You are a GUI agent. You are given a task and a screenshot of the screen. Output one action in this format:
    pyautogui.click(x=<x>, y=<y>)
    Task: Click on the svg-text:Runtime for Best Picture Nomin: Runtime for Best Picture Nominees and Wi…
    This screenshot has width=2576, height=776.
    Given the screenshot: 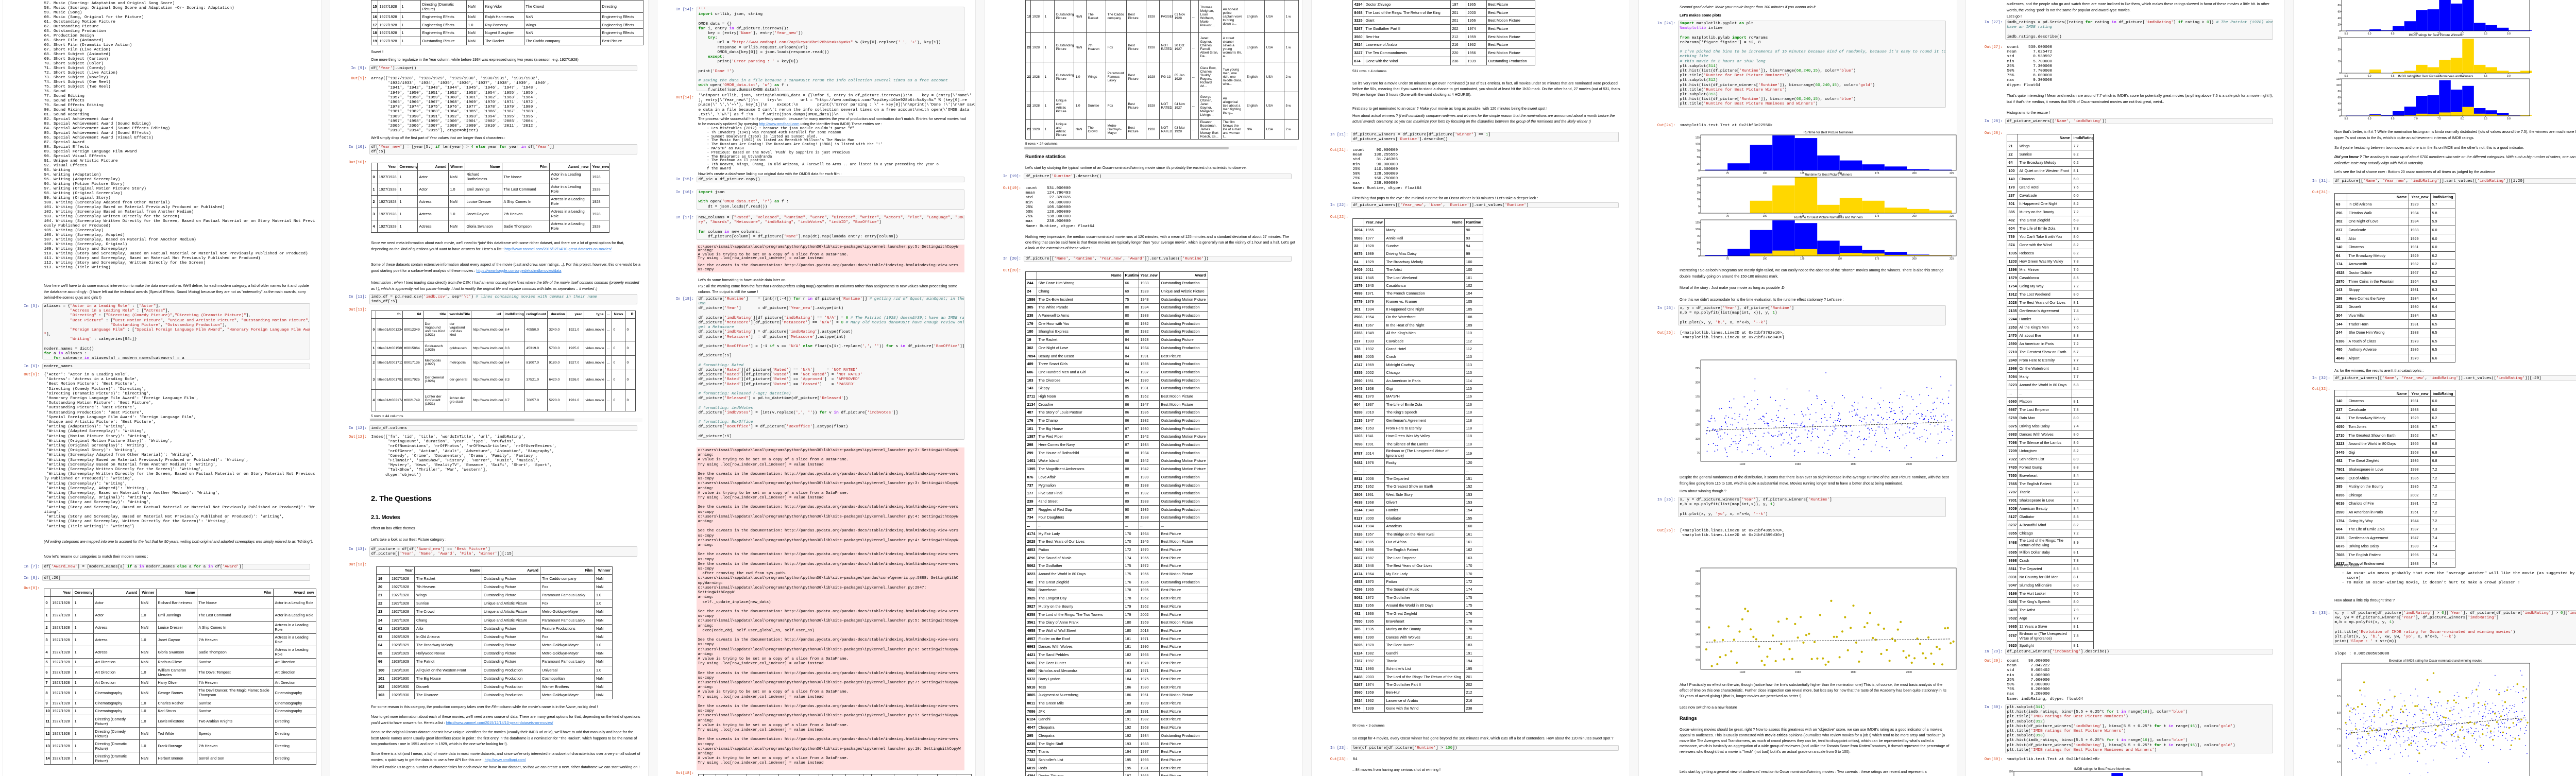 What is the action you would take?
    pyautogui.click(x=1828, y=217)
    